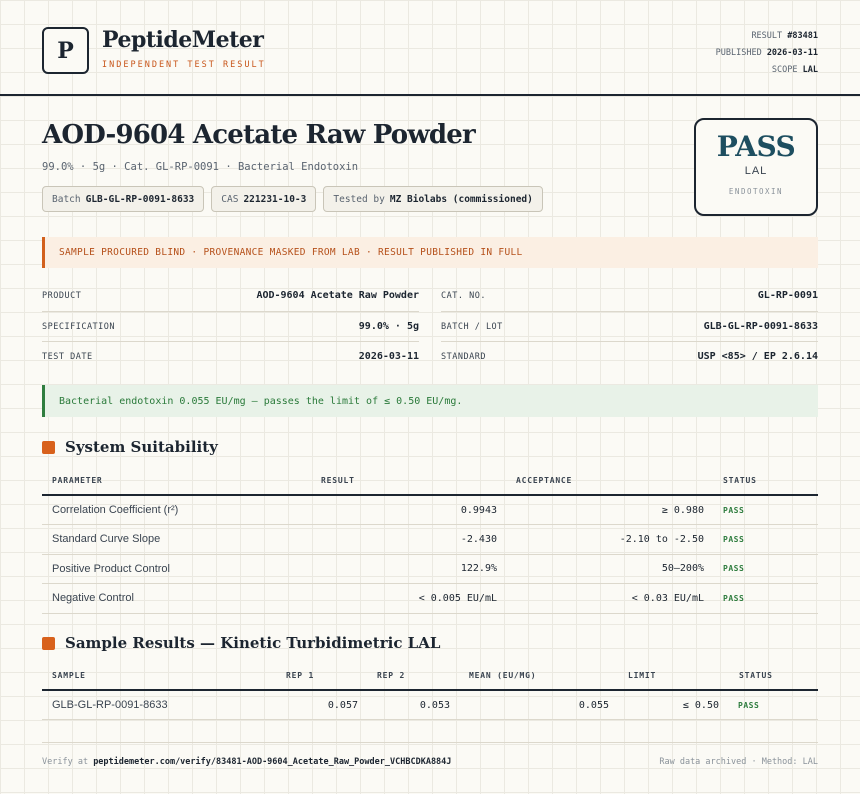 This screenshot has height=794, width=860. Describe the element at coordinates (756, 171) in the screenshot. I see `verdict-method: LAL` at that location.